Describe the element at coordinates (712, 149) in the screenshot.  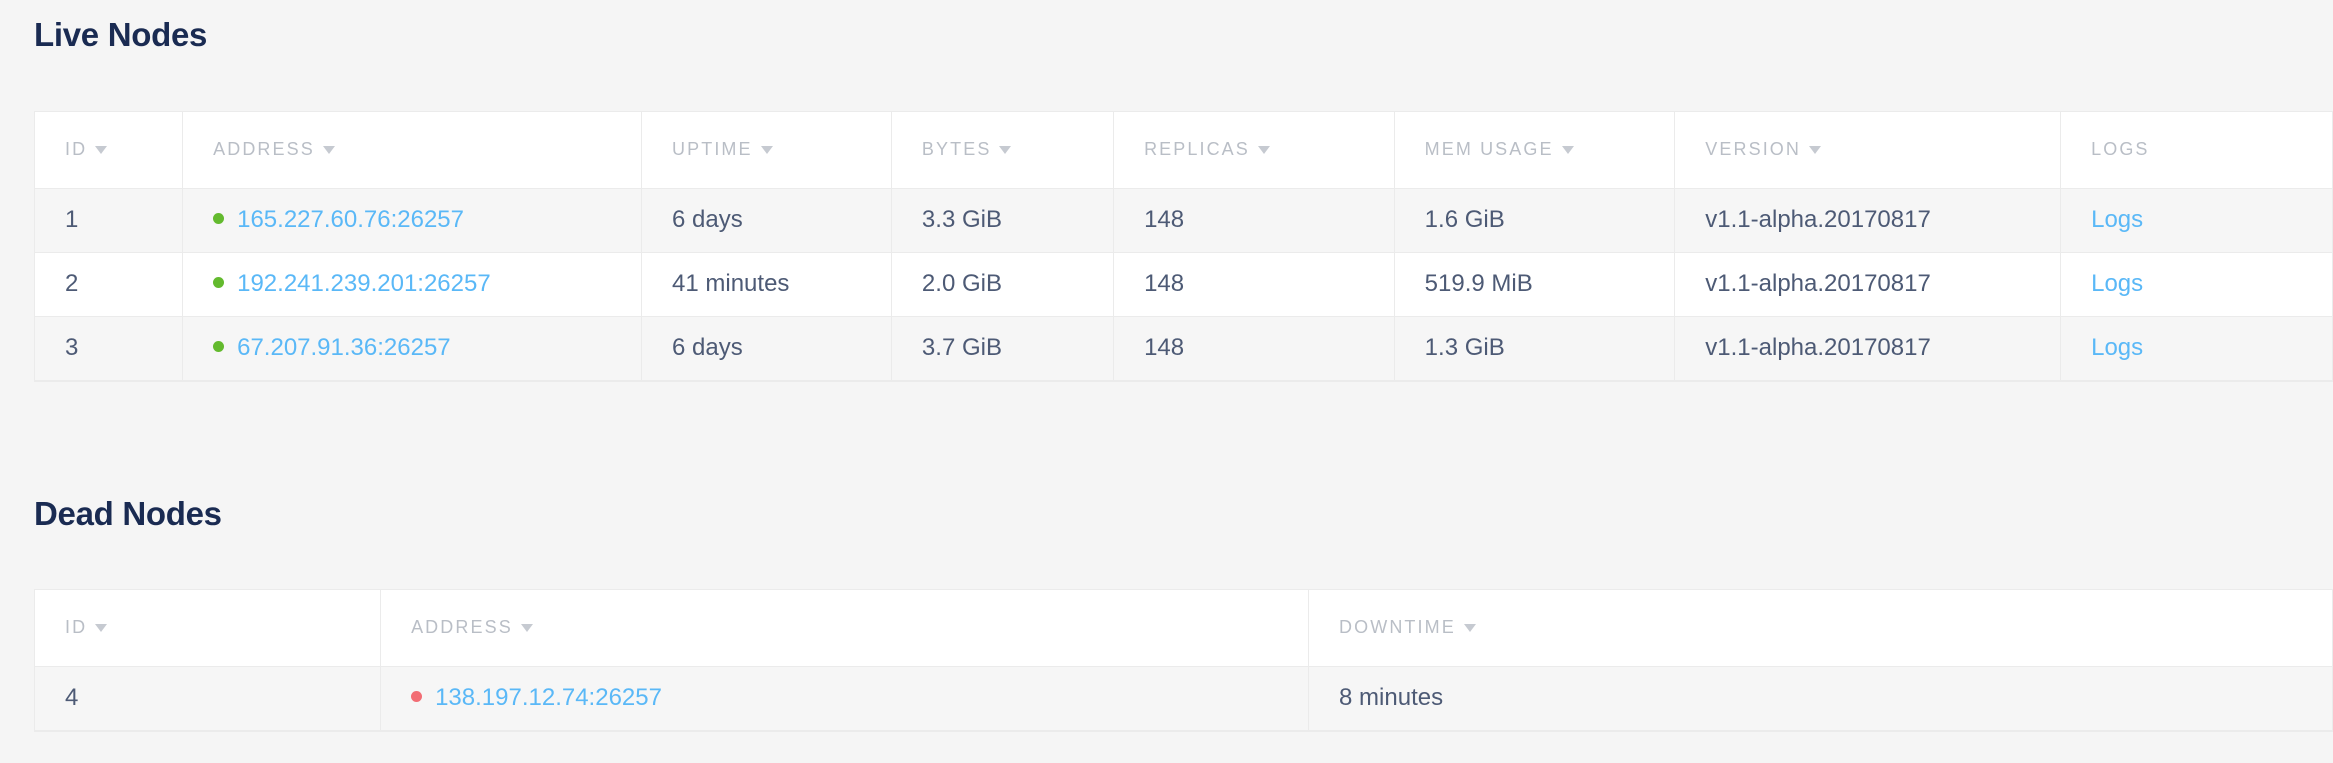
I see `column-header-uptime-label: UPTIME` at that location.